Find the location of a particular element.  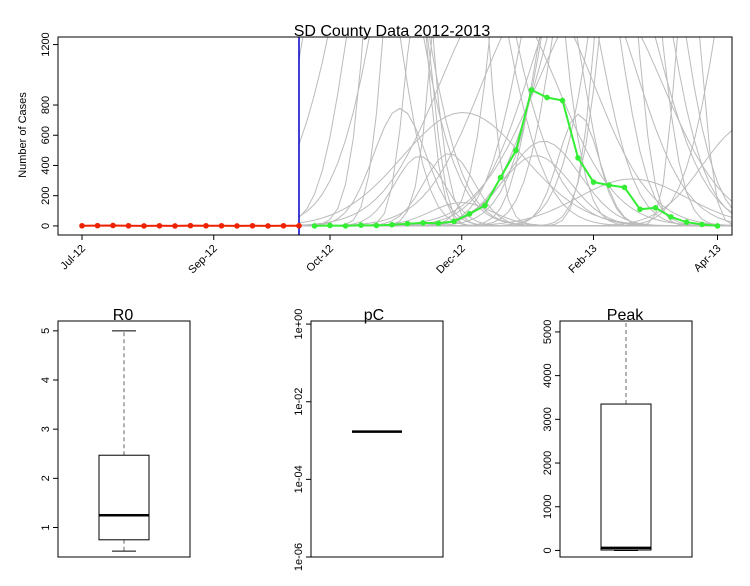

ensemble-line is located at coordinates (515, 190).